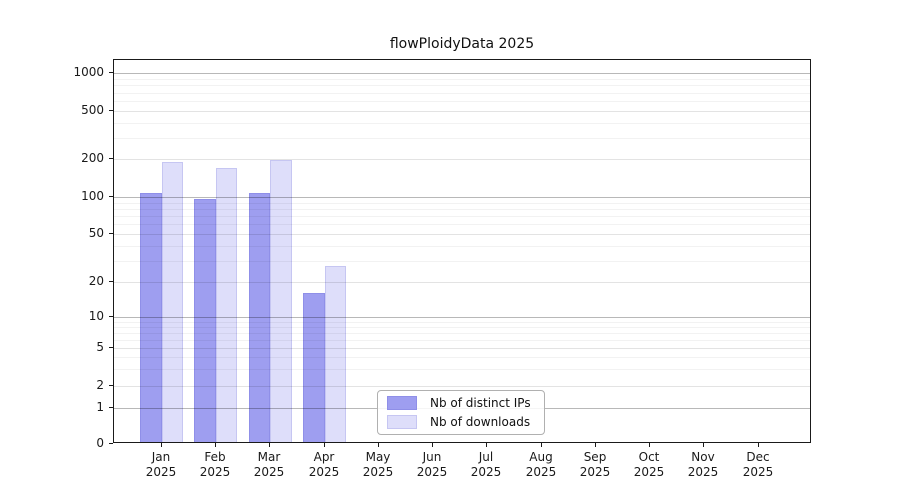 This screenshot has width=900, height=500. I want to click on legend-item-distinct-ips: Nb of distinct IPs, so click(461, 403).